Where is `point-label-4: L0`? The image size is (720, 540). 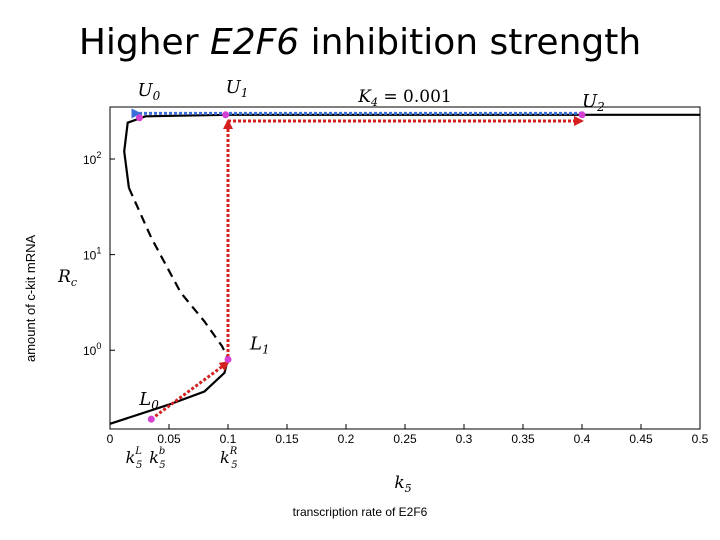 point-label-4: L0 is located at coordinates (148, 400).